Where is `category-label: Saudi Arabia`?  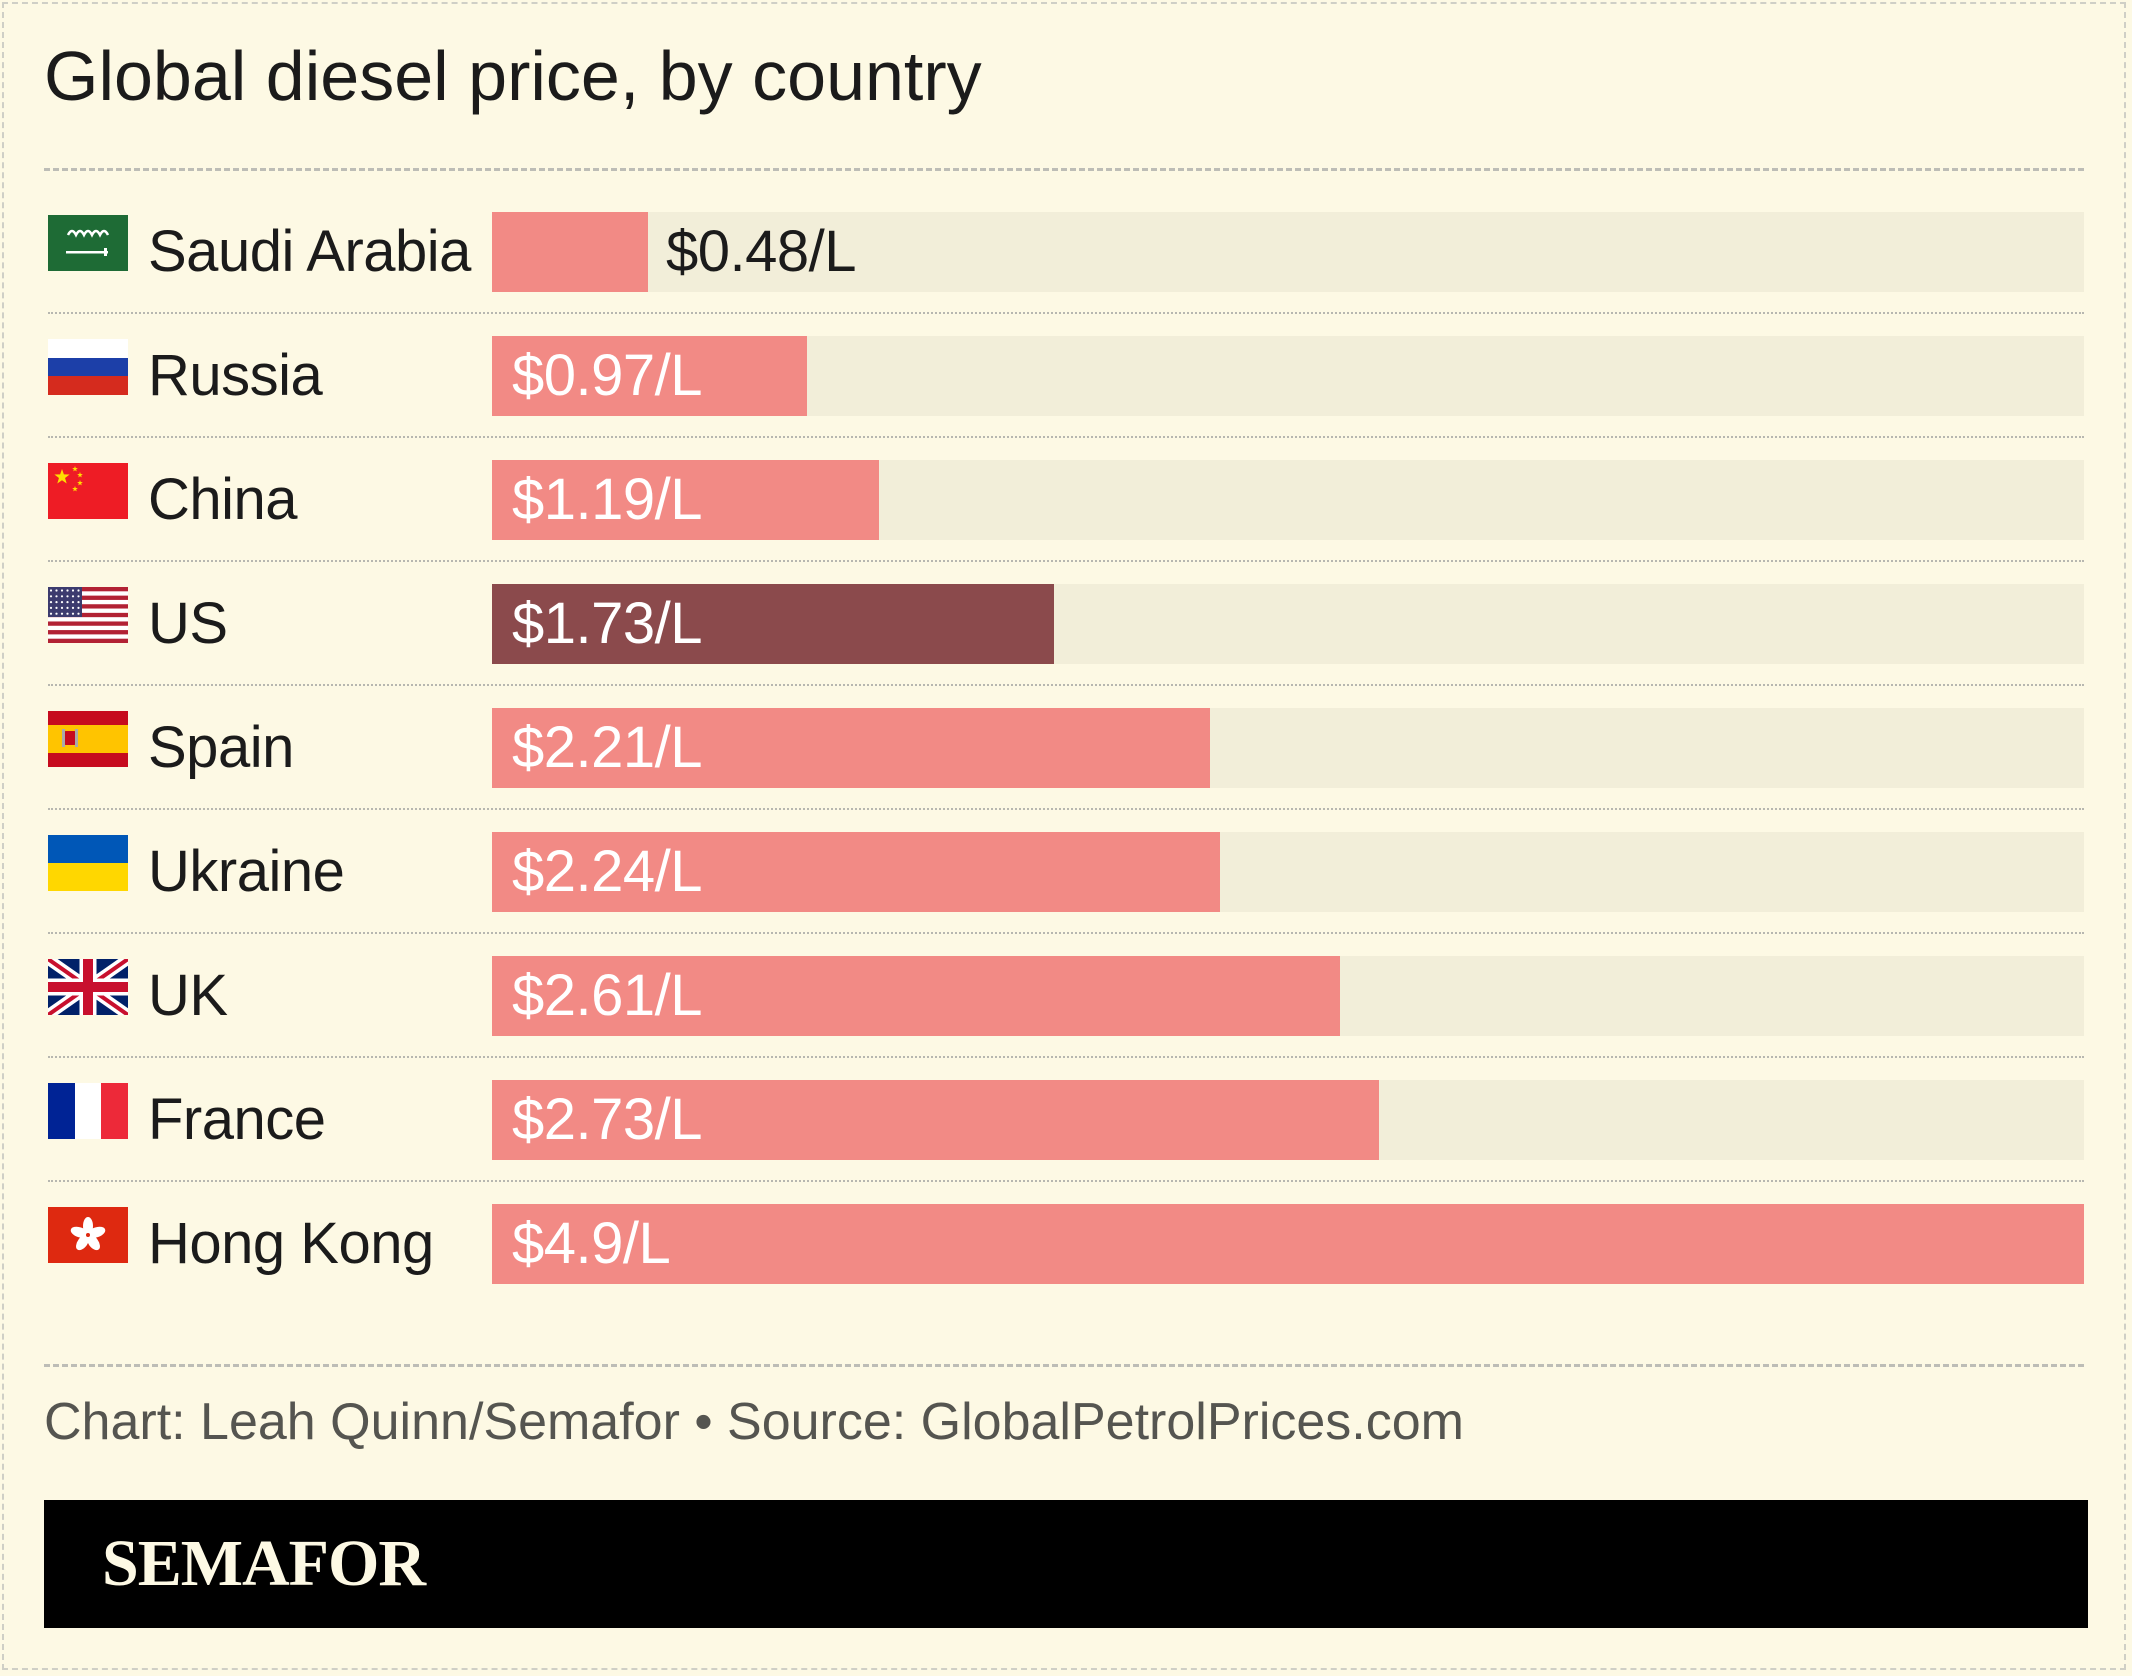 category-label: Saudi Arabia is located at coordinates (309, 251).